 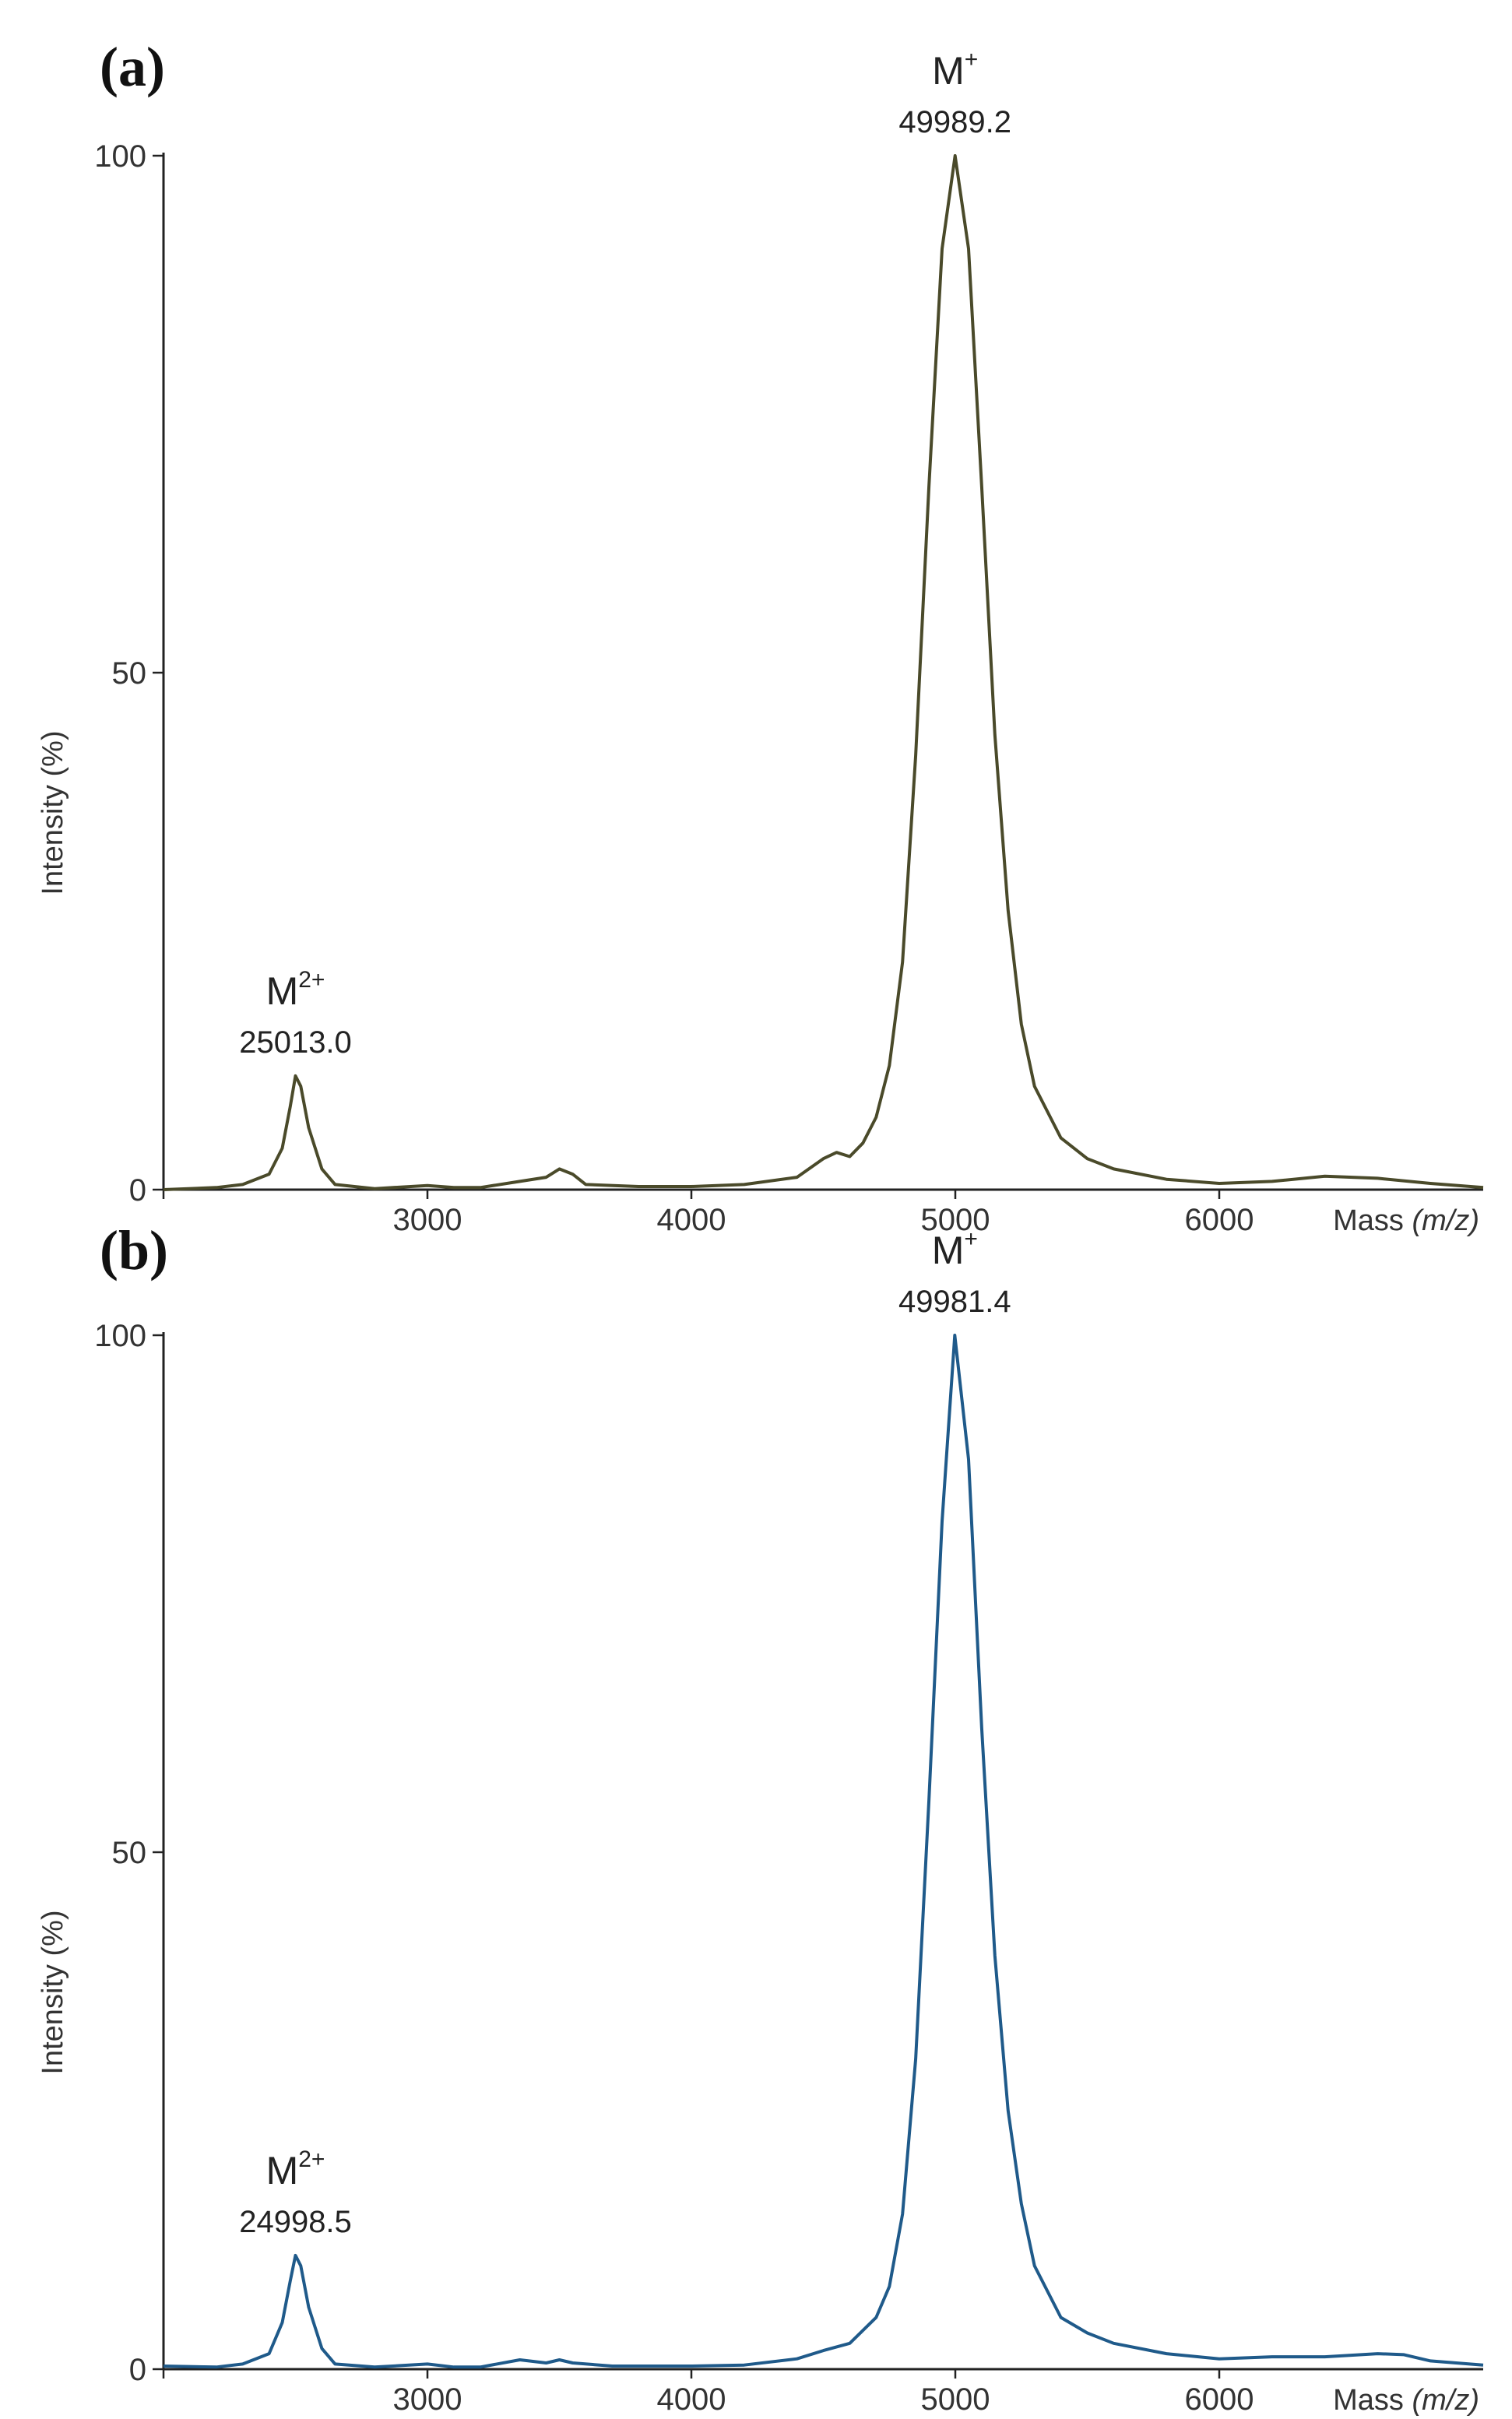 What do you see at coordinates (134, 1250) in the screenshot?
I see `panel-label: (b)` at bounding box center [134, 1250].